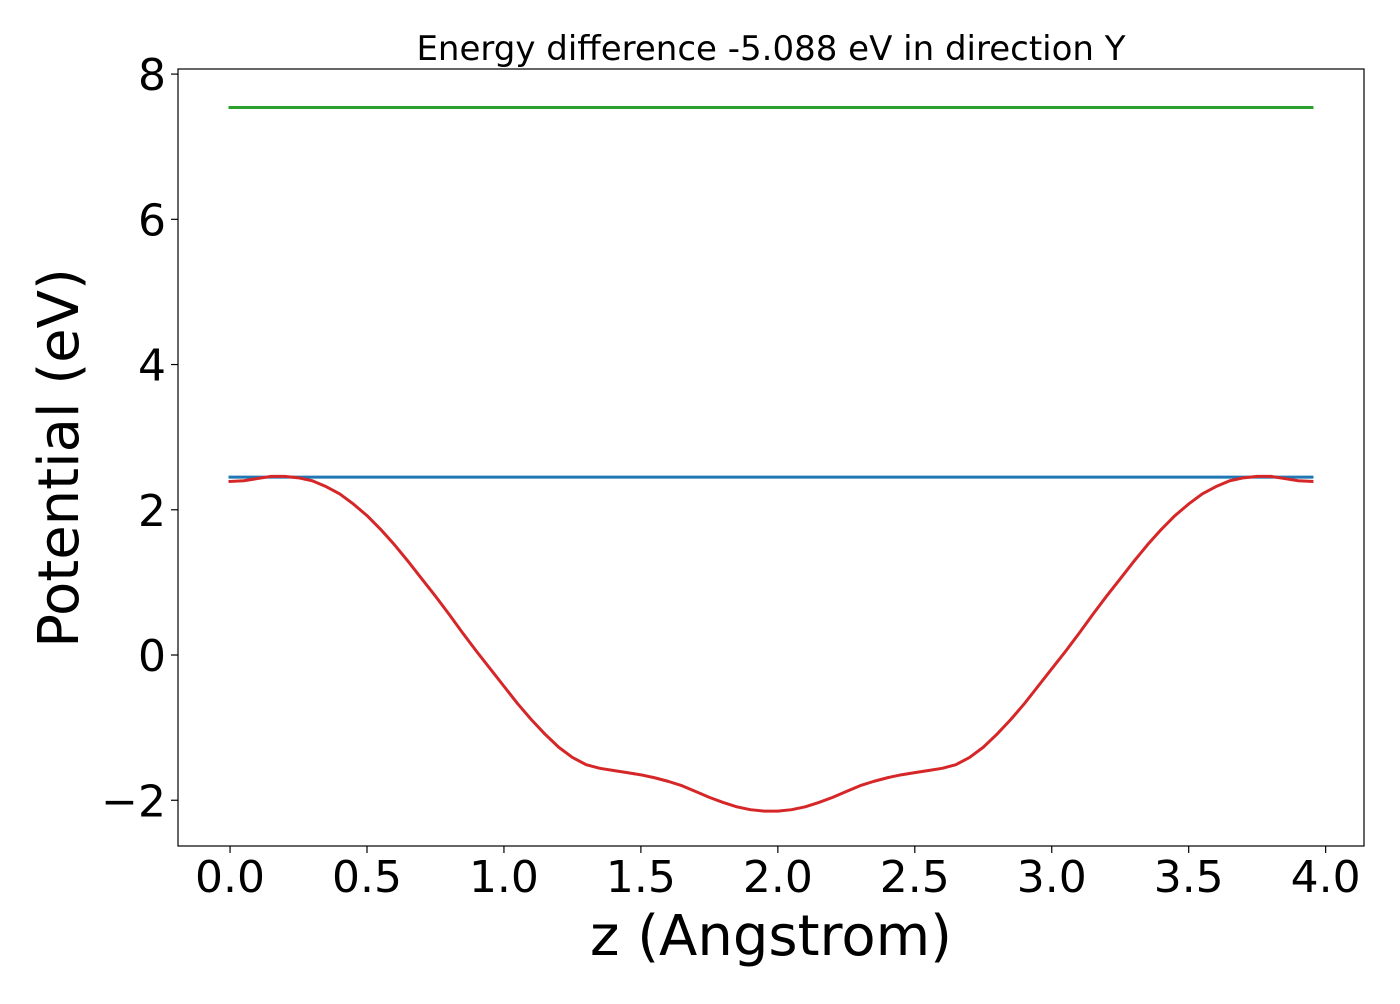  I want to click on x-tick-label: 0.0, so click(230, 877).